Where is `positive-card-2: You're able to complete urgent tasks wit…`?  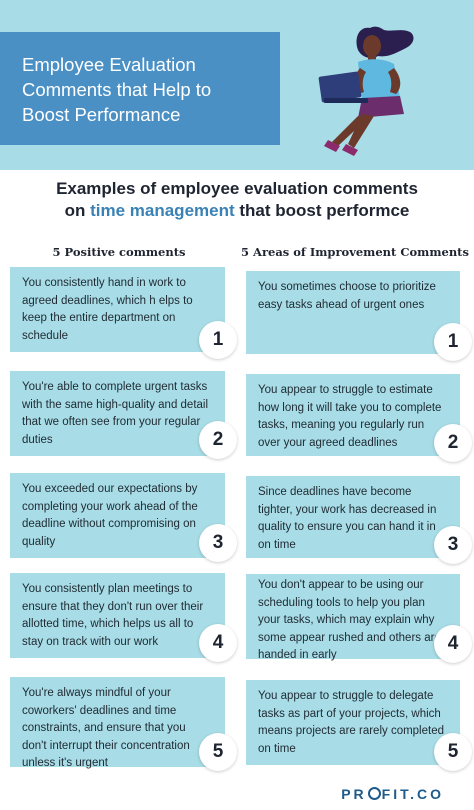
positive-card-2: You're able to complete urgent tasks wit… is located at coordinates (117, 413).